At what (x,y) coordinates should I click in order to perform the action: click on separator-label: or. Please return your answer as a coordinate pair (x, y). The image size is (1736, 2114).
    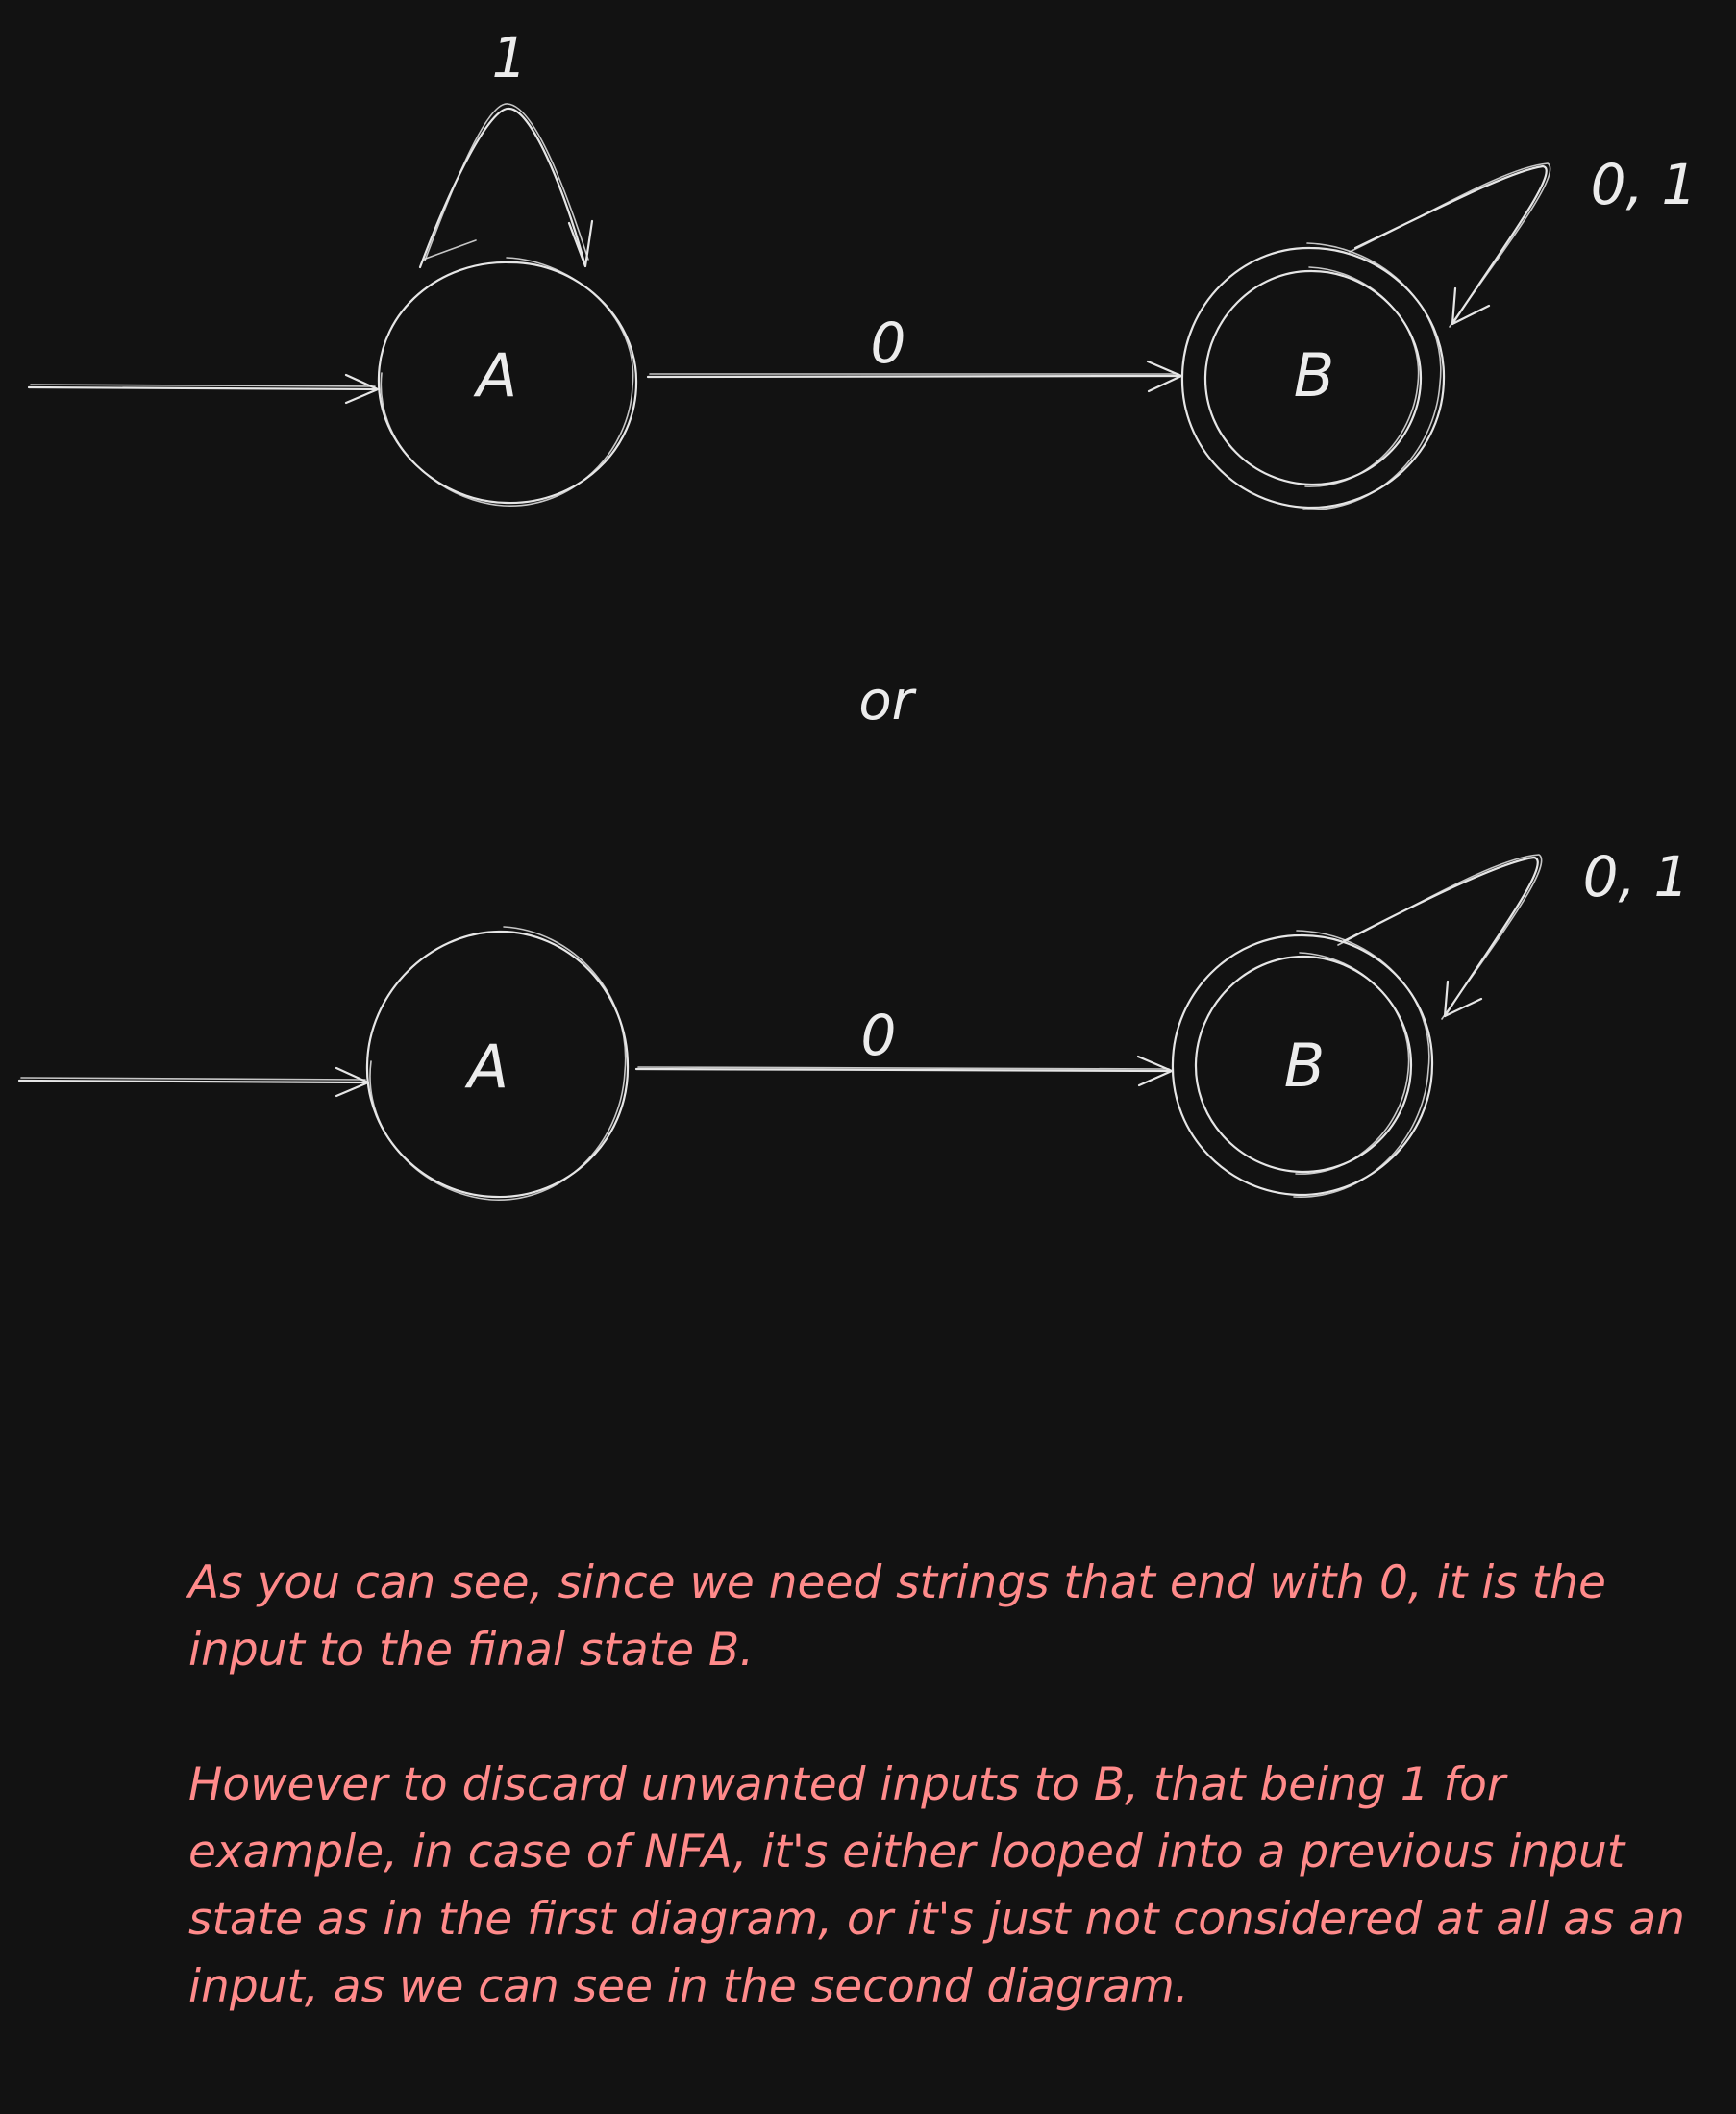
    Looking at the image, I should click on (887, 701).